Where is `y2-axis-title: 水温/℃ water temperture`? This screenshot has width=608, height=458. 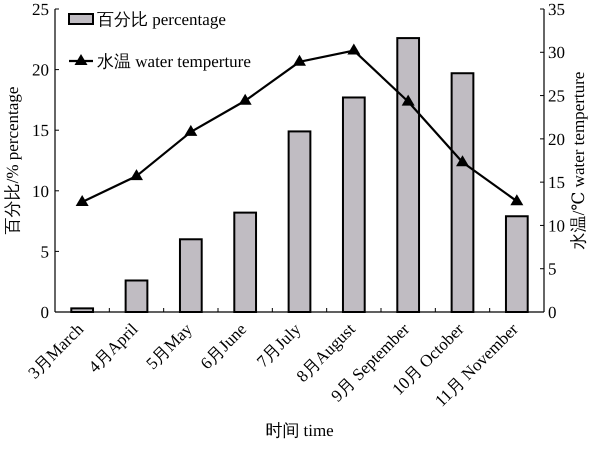
y2-axis-title: 水温/℃ water temperture is located at coordinates (578, 161).